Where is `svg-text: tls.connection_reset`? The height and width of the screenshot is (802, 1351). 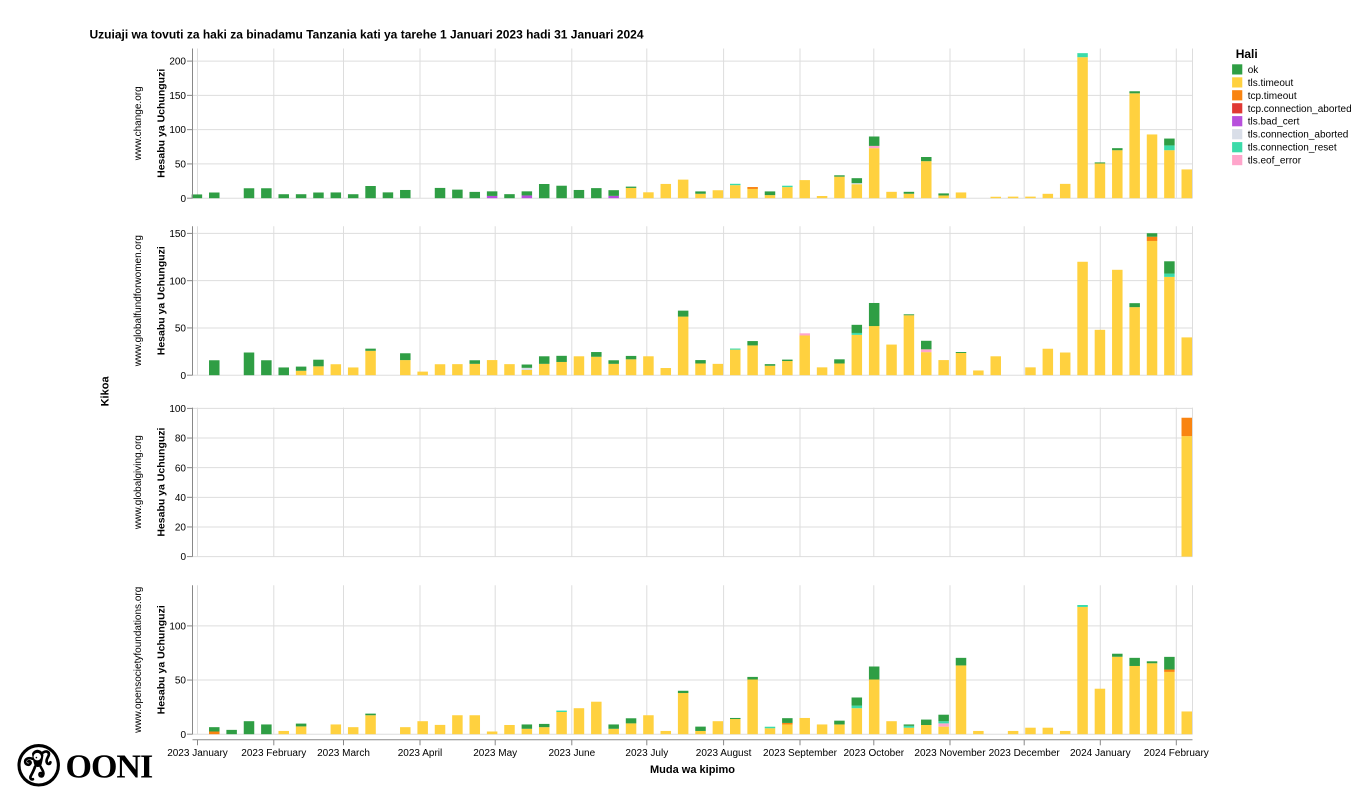
svg-text: tls.connection_reset is located at coordinates (1292, 148).